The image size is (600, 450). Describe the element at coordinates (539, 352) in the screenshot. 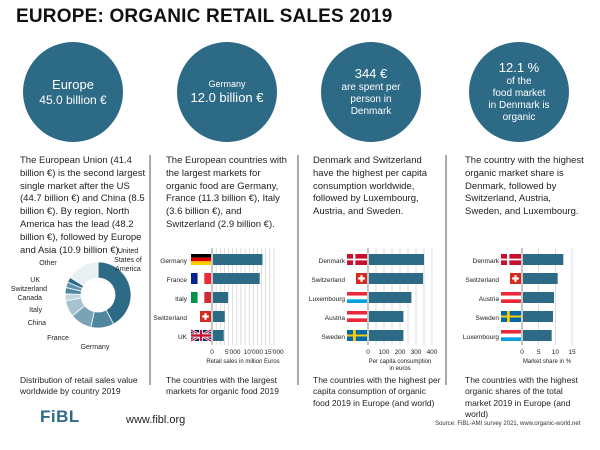

I see `tick-label: 5` at that location.